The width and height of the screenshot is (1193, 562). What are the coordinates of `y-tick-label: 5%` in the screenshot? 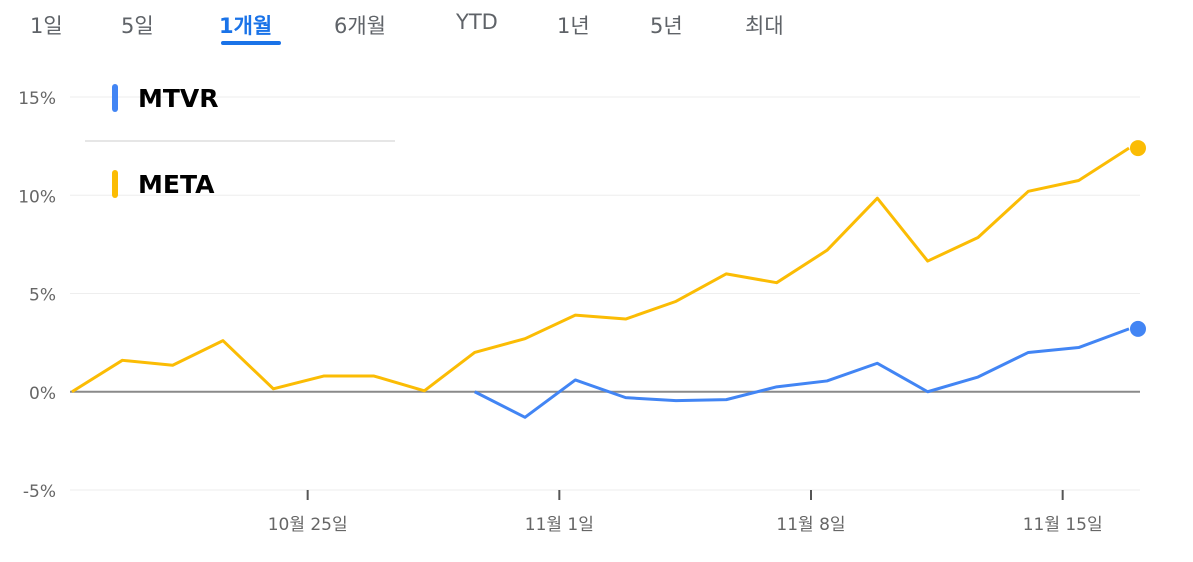 It's located at (42, 296).